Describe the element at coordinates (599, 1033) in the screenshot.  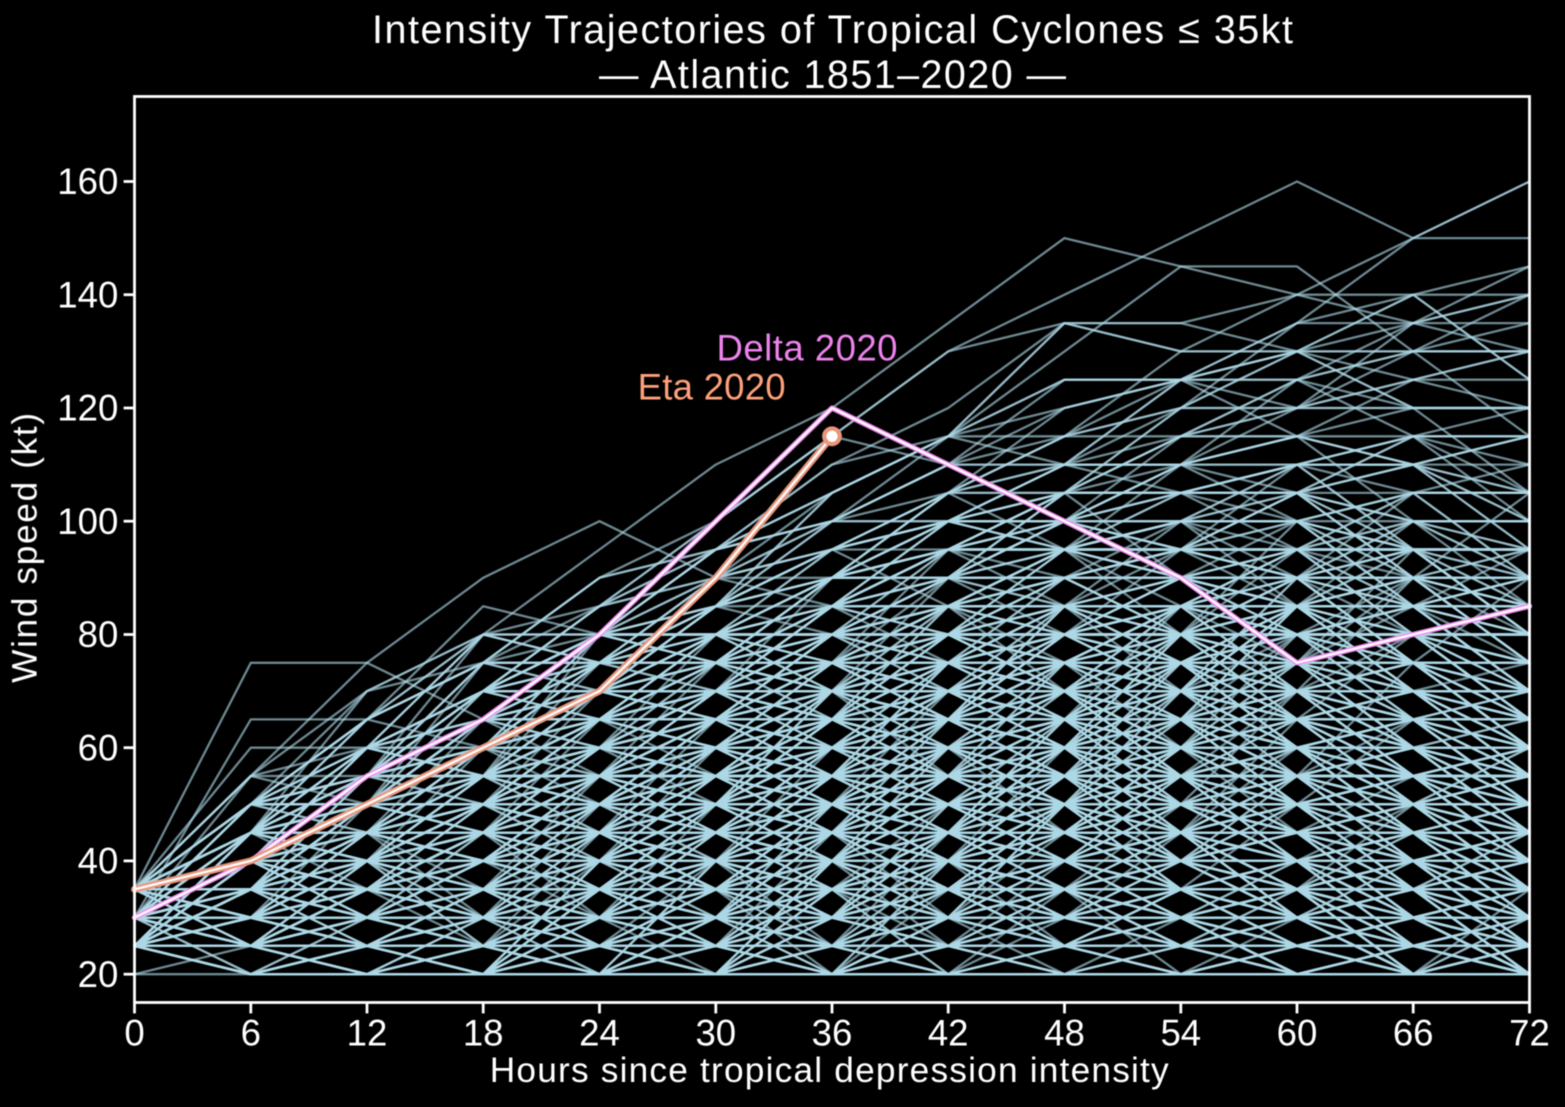
I see `svg-text: 24` at that location.